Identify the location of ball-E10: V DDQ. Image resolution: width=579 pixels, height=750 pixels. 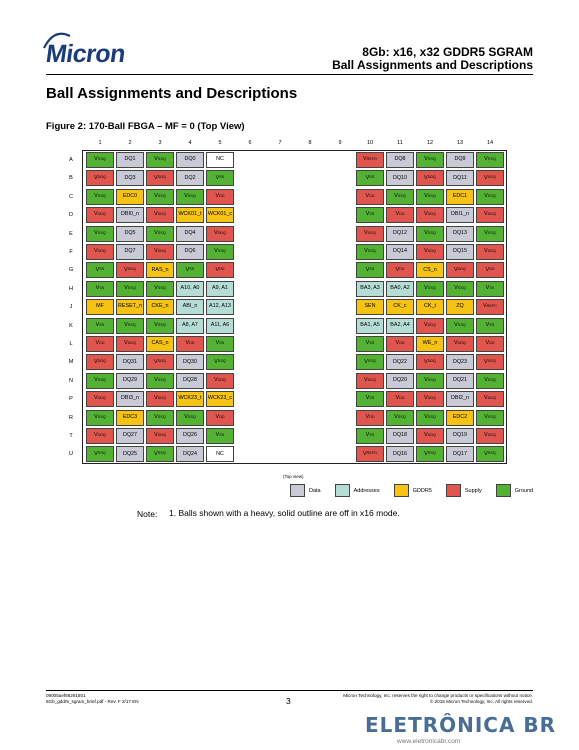
(370, 233).